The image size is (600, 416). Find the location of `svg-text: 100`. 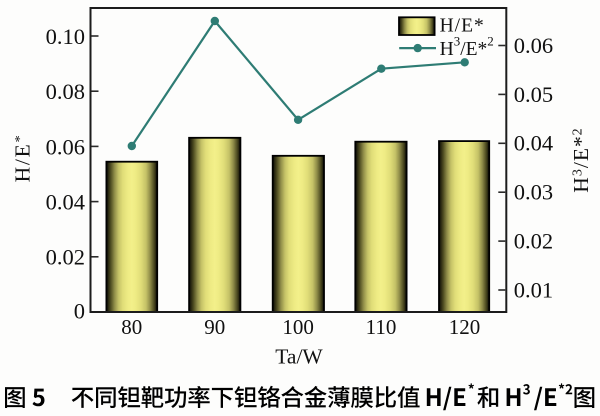

svg-text: 100 is located at coordinates (298, 327).